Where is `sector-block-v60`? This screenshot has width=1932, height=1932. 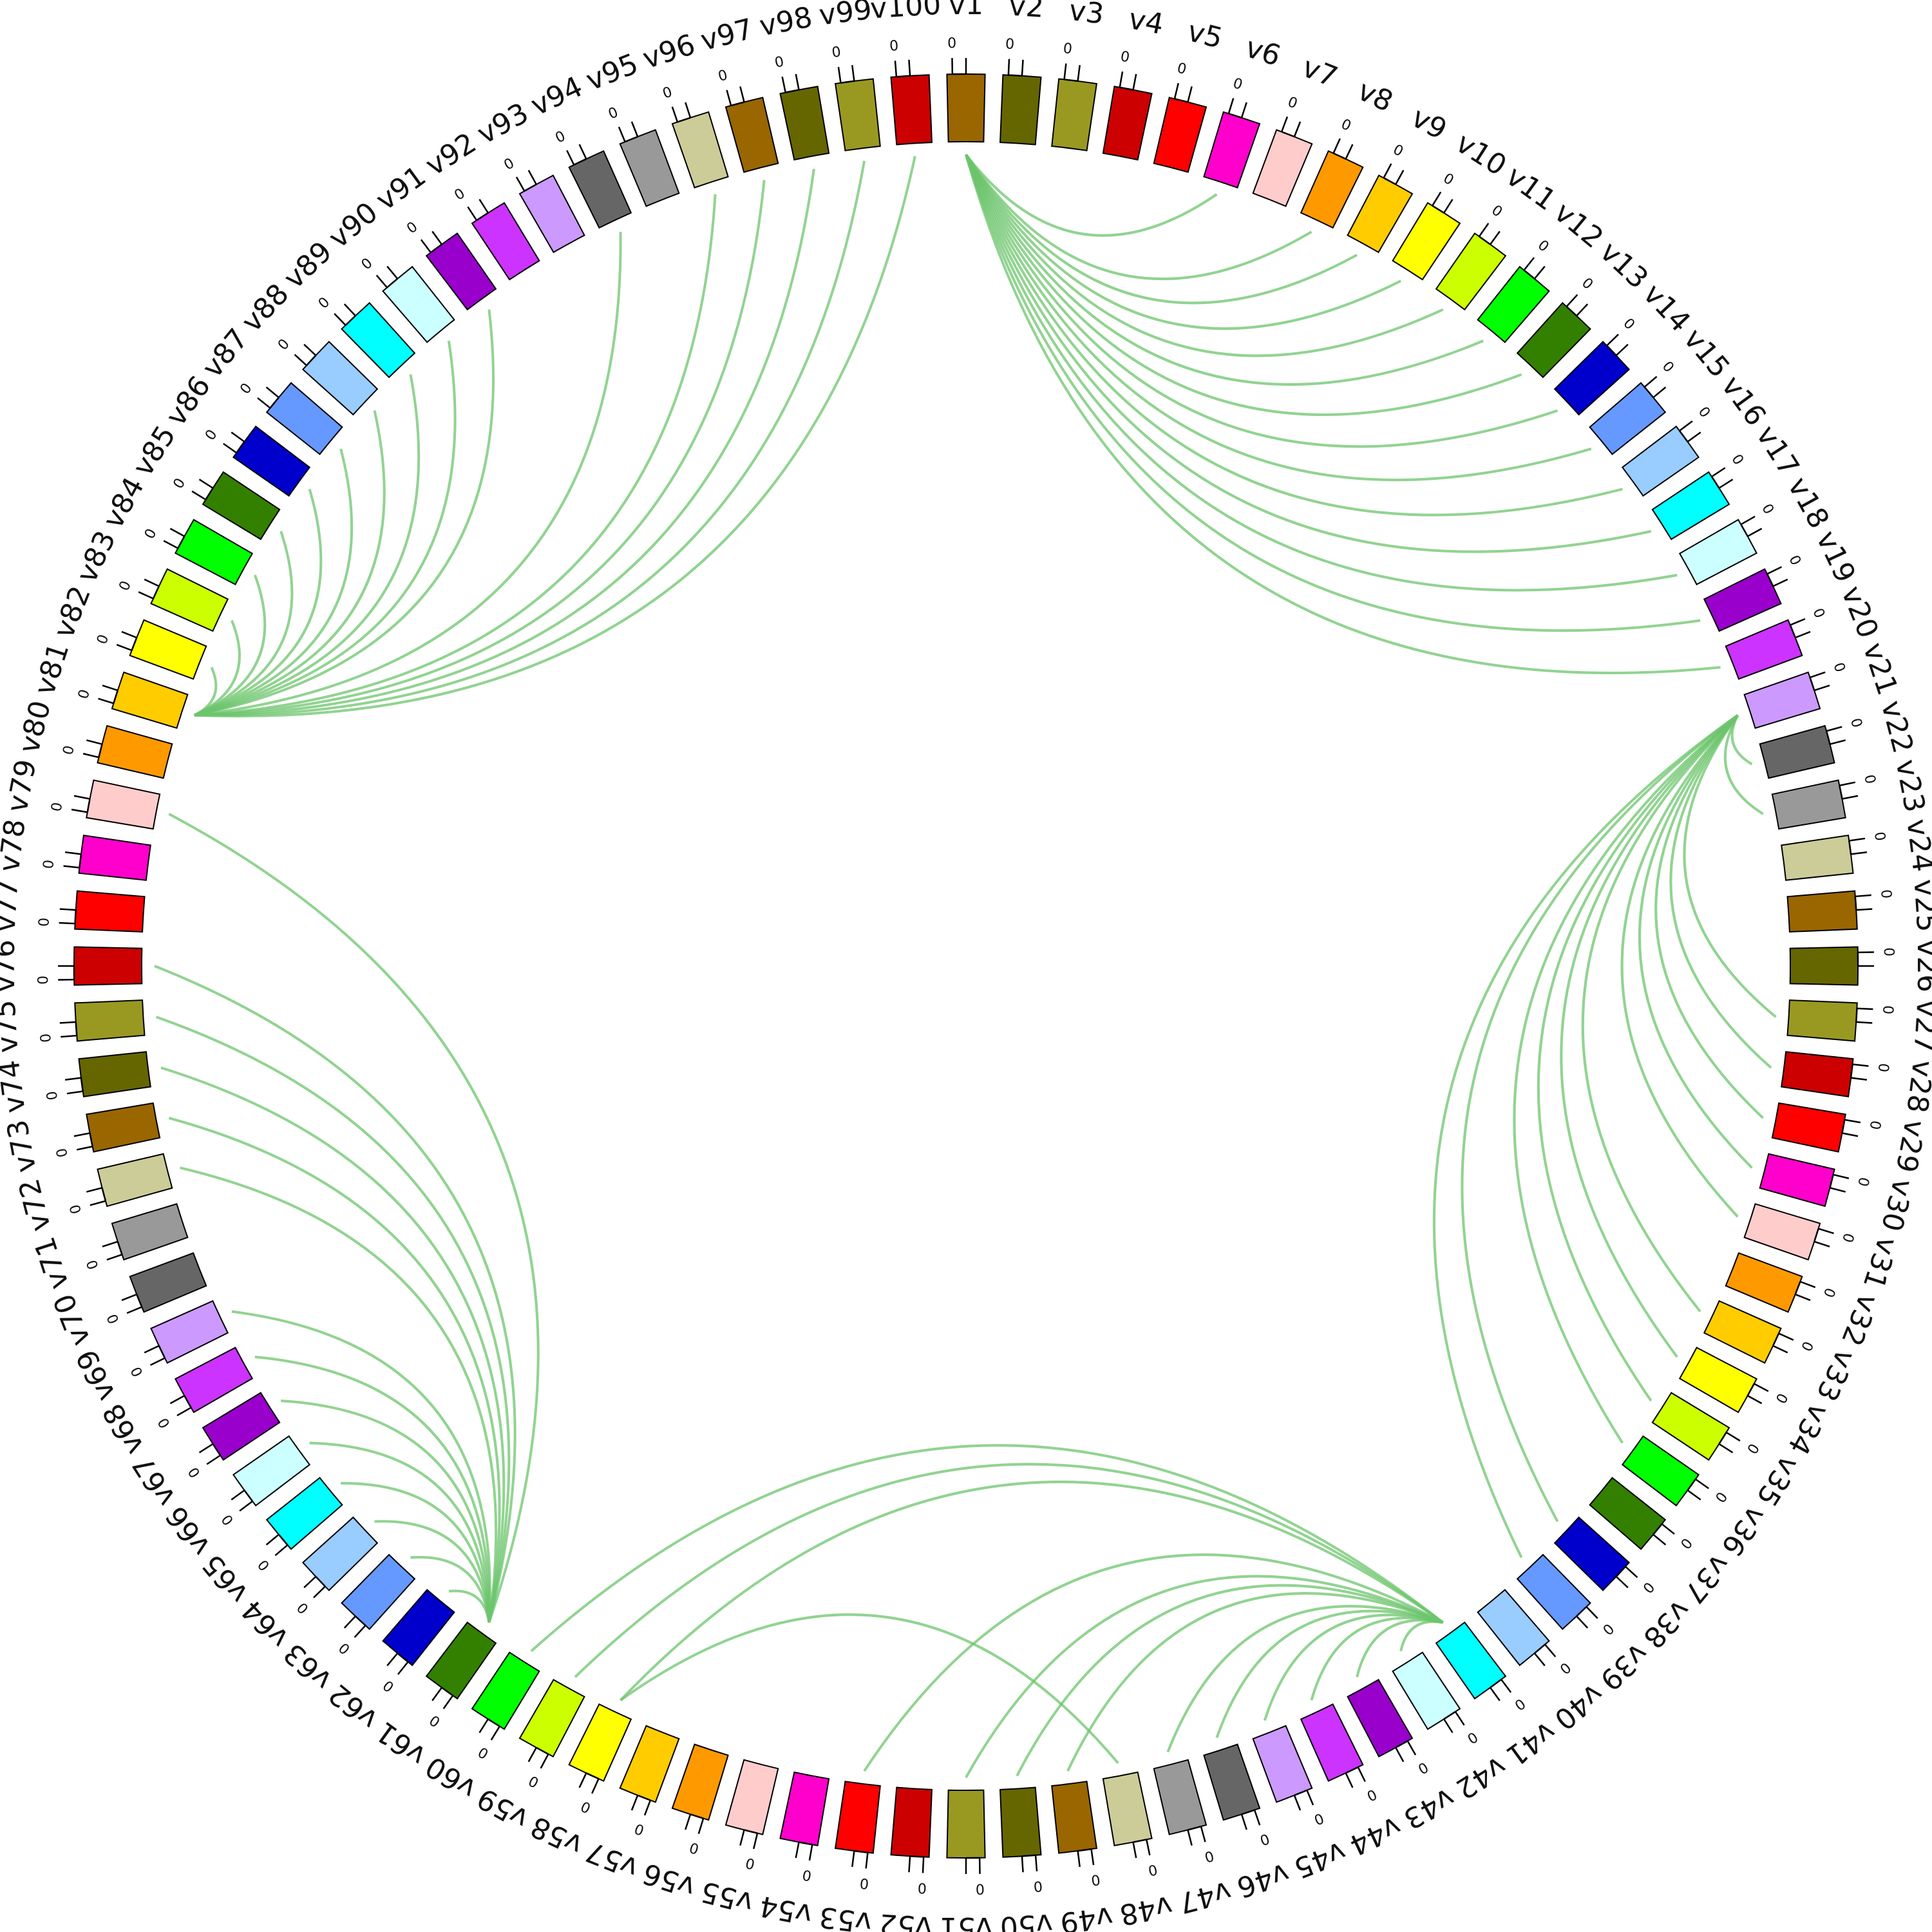
sector-block-v60 is located at coordinates (506, 1690).